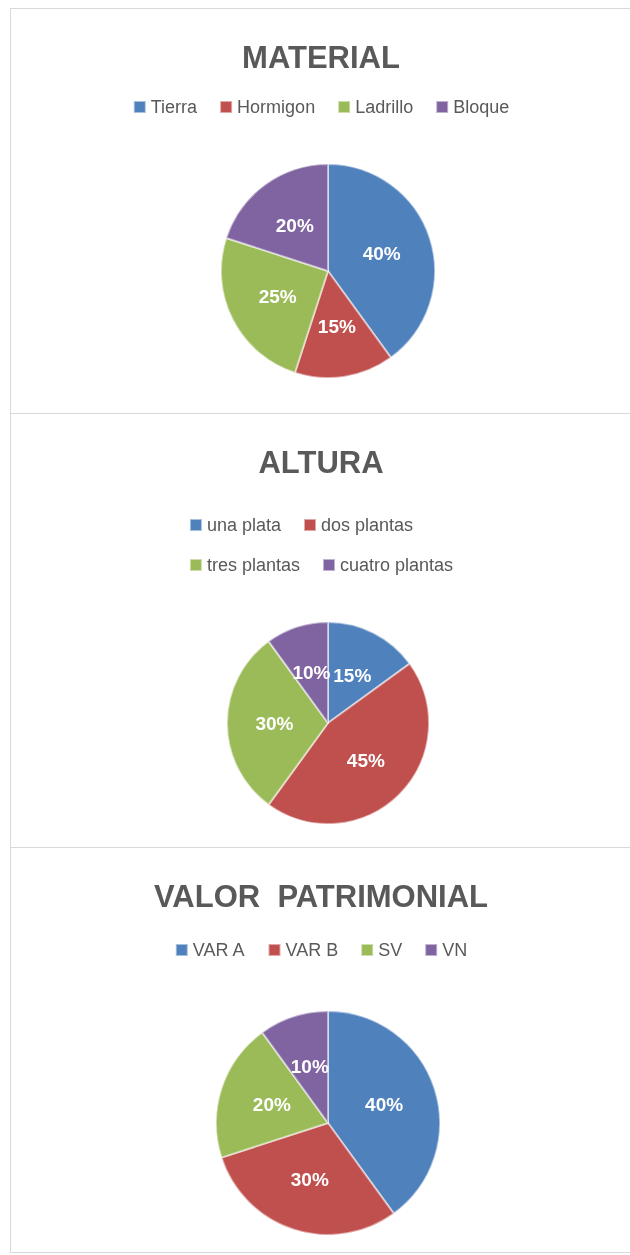 The image size is (630, 1255). What do you see at coordinates (367, 525) in the screenshot?
I see `legend-label: dos plantas` at bounding box center [367, 525].